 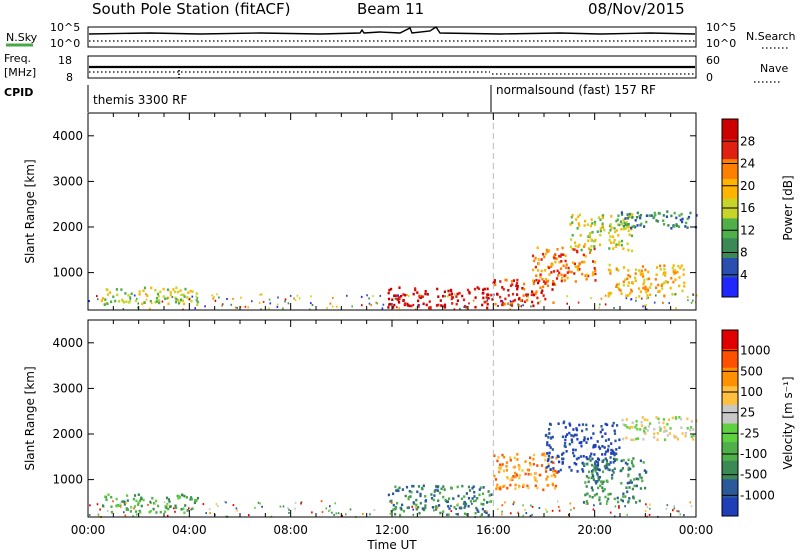 What do you see at coordinates (392, 67) in the screenshot?
I see `freq-panel` at bounding box center [392, 67].